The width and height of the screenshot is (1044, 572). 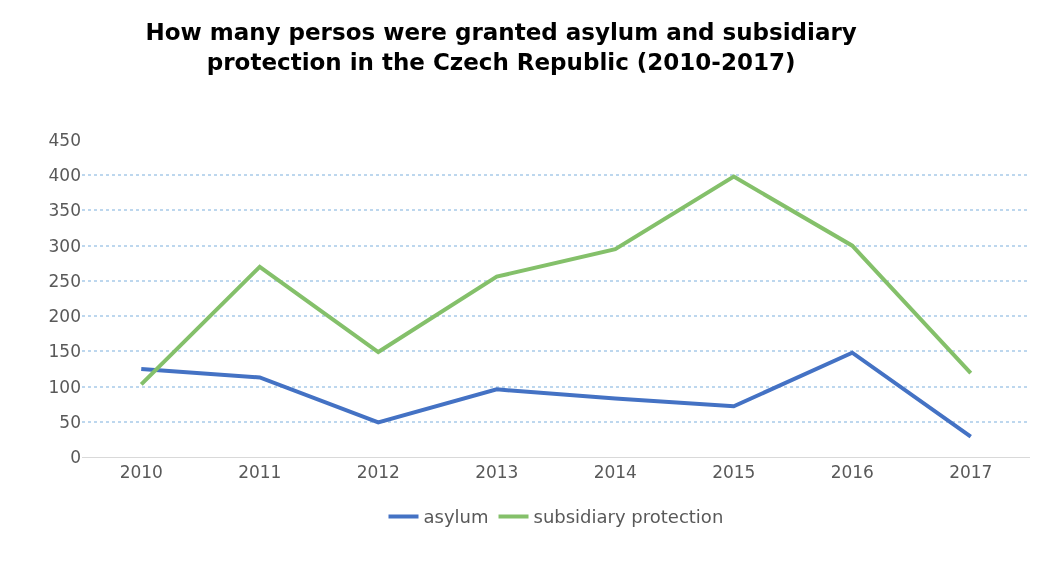 I want to click on y-tick-label: 50, so click(x=70, y=421).